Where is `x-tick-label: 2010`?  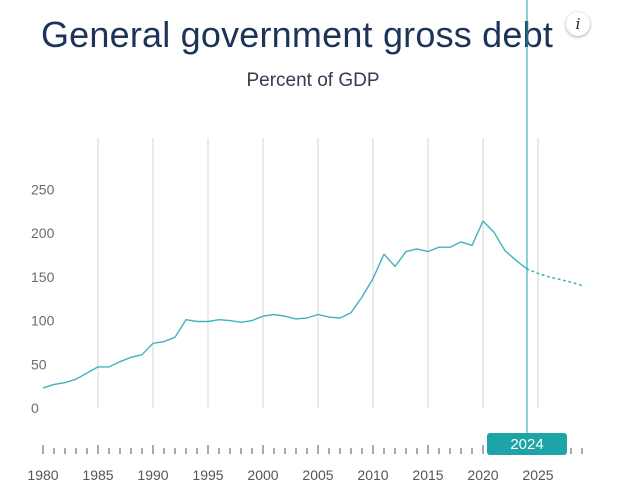 x-tick-label: 2010 is located at coordinates (372, 475).